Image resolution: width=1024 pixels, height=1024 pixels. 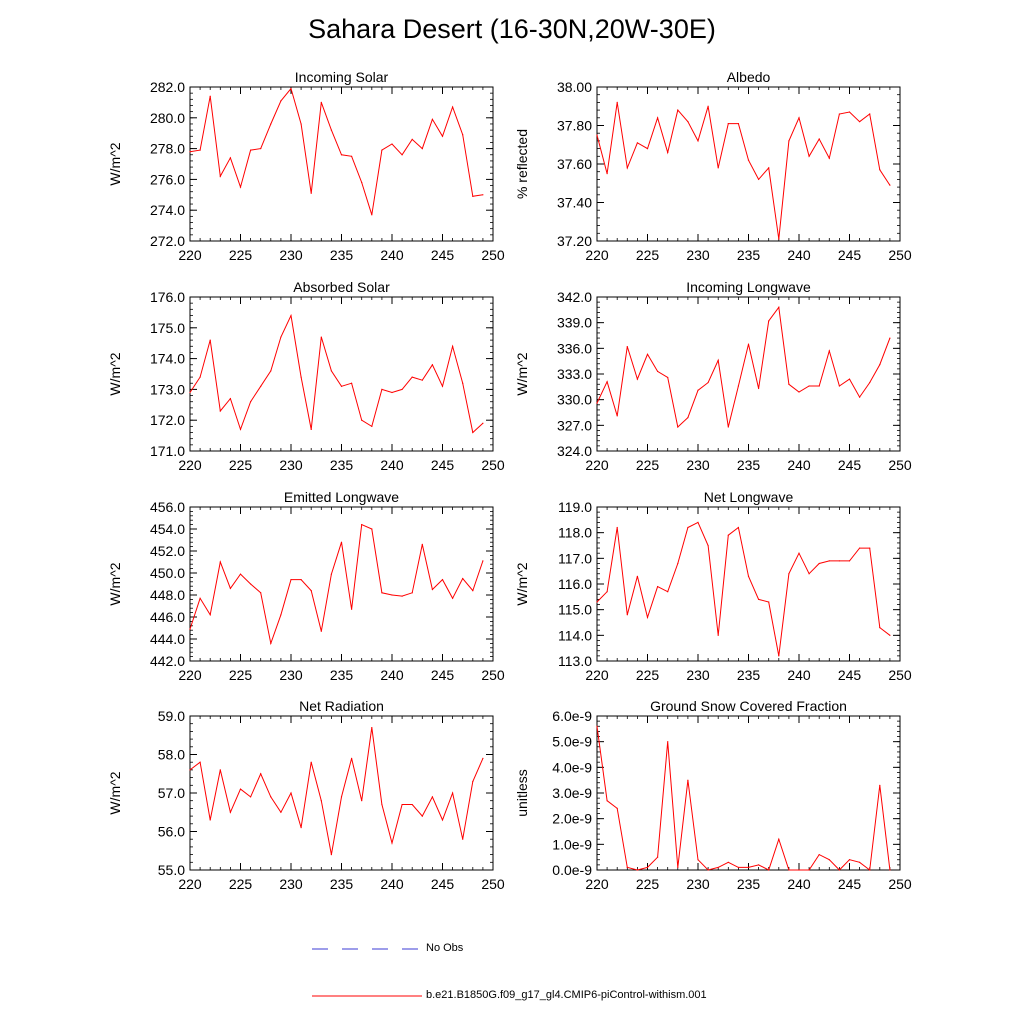 I want to click on y-axis-label: unitless, so click(x=522, y=792).